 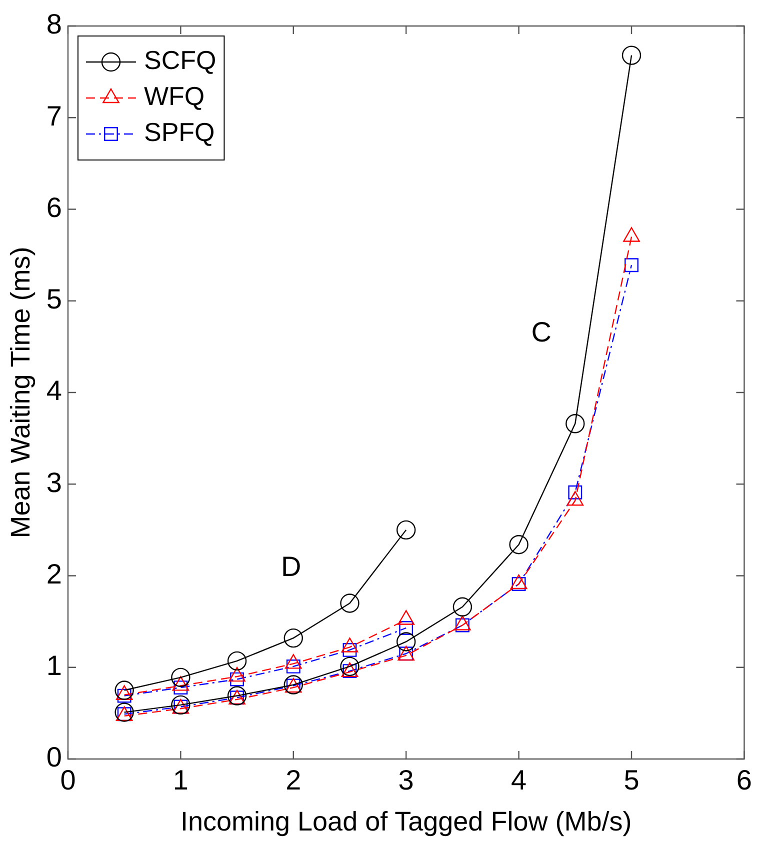 I want to click on y-tick-label: 5, so click(x=54, y=299).